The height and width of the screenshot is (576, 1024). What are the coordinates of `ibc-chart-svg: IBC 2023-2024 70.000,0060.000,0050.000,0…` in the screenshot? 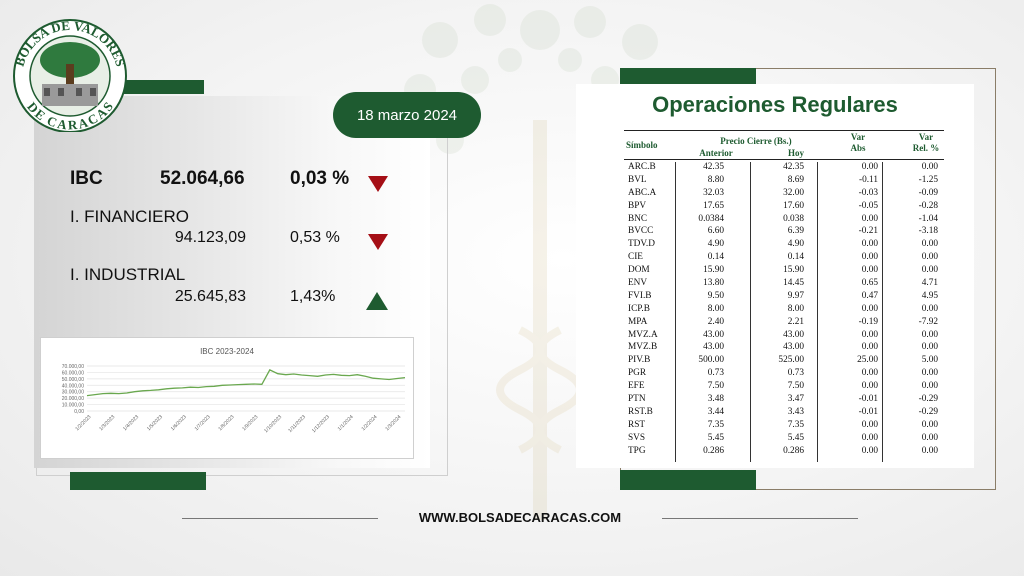 It's located at (234, 390).